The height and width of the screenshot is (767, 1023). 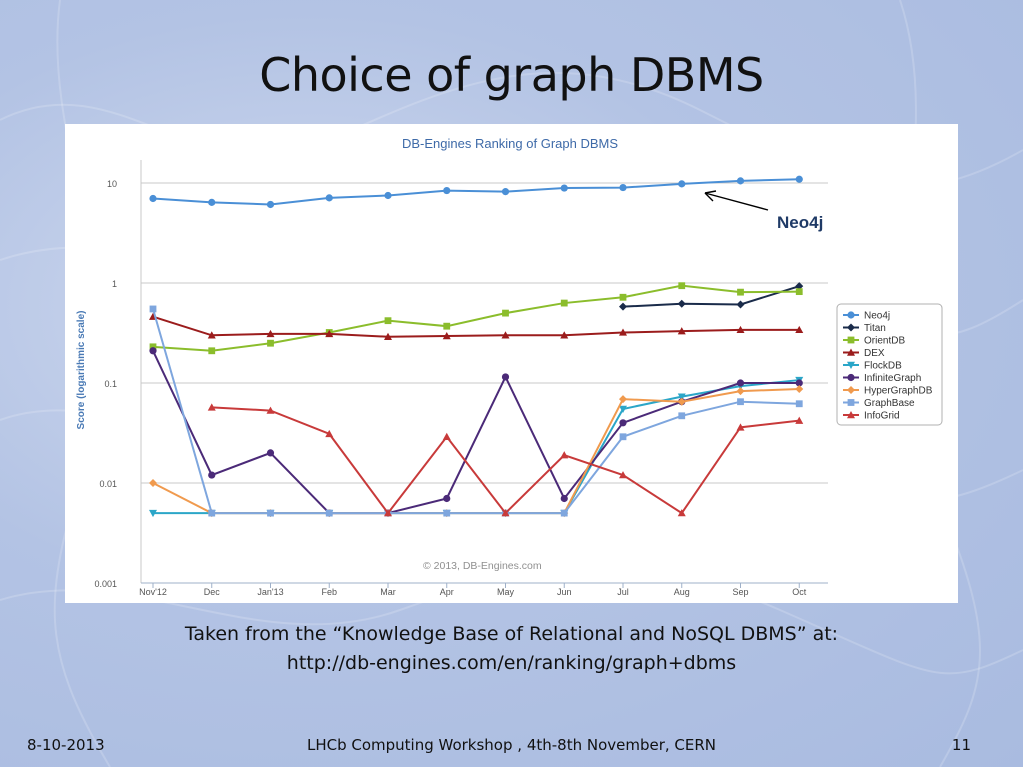 I want to click on legend-label-hypergraphdb: HyperGraphDB, so click(x=898, y=391).